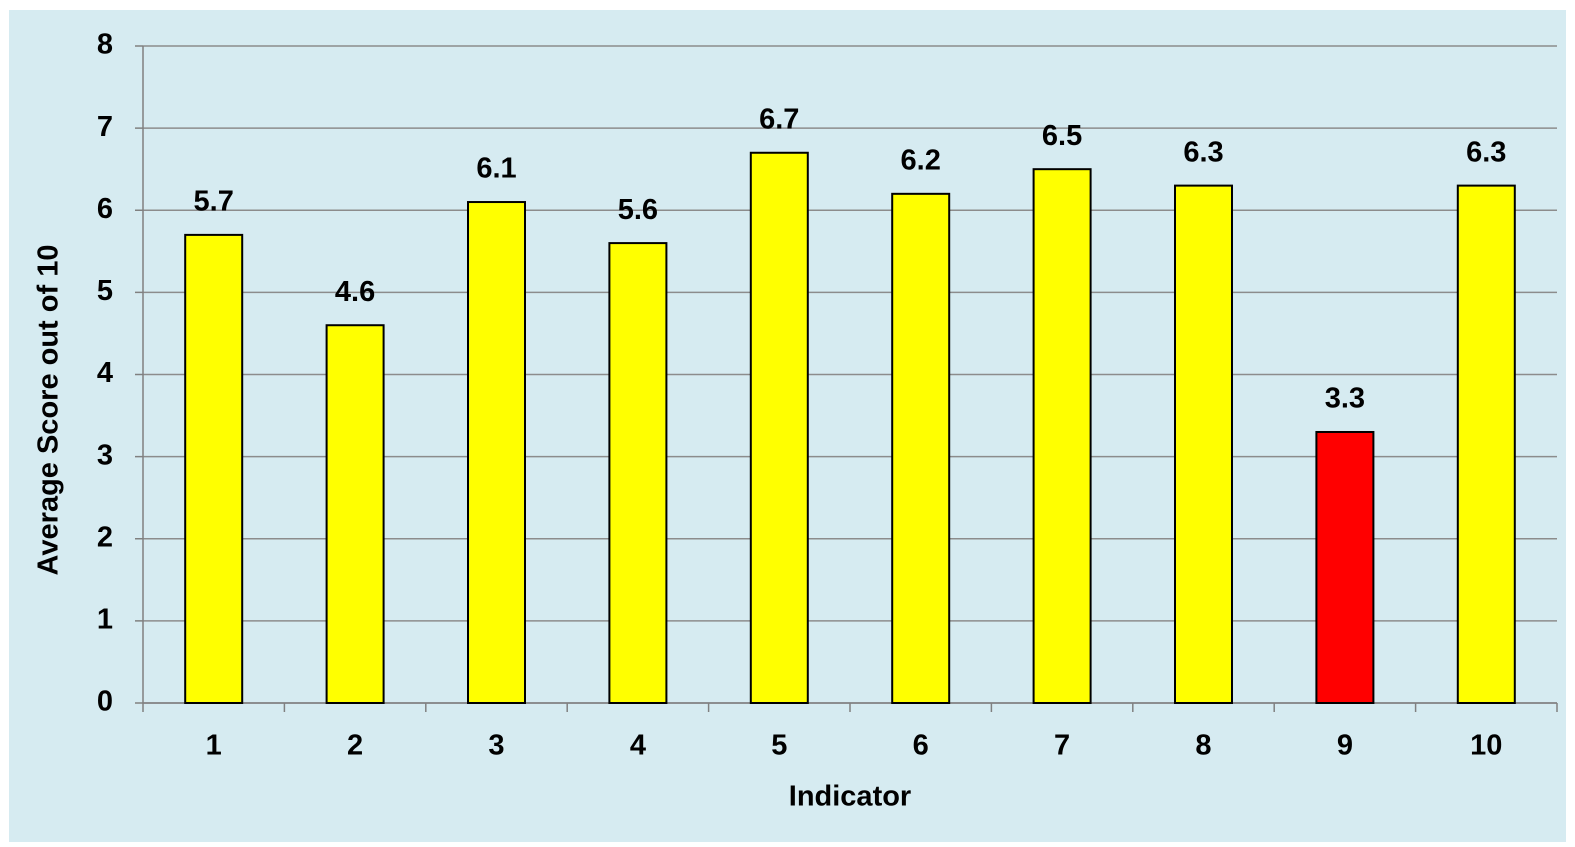 The width and height of the screenshot is (1575, 847). I want to click on data-label: 3.3, so click(1345, 399).